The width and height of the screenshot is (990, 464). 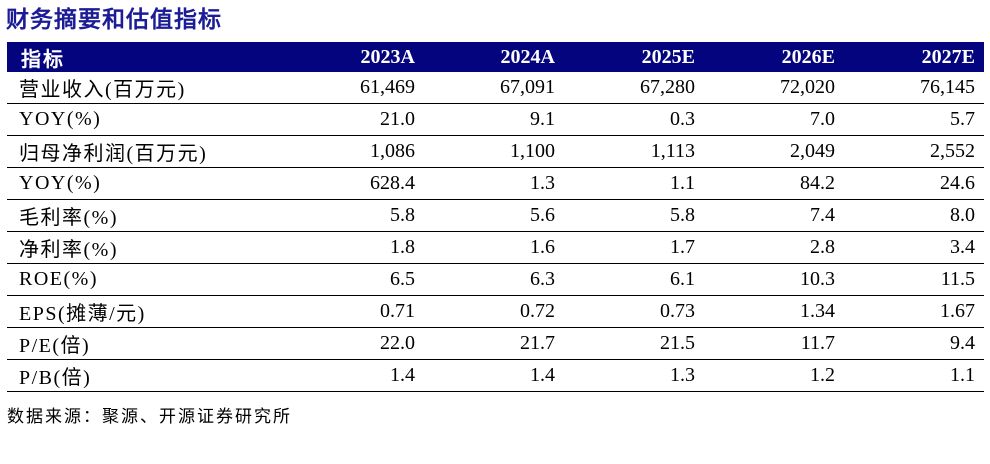 I want to click on table-row: YOY(%) 628.4 1.3 1.1 84.2 24.6, so click(x=495, y=183).